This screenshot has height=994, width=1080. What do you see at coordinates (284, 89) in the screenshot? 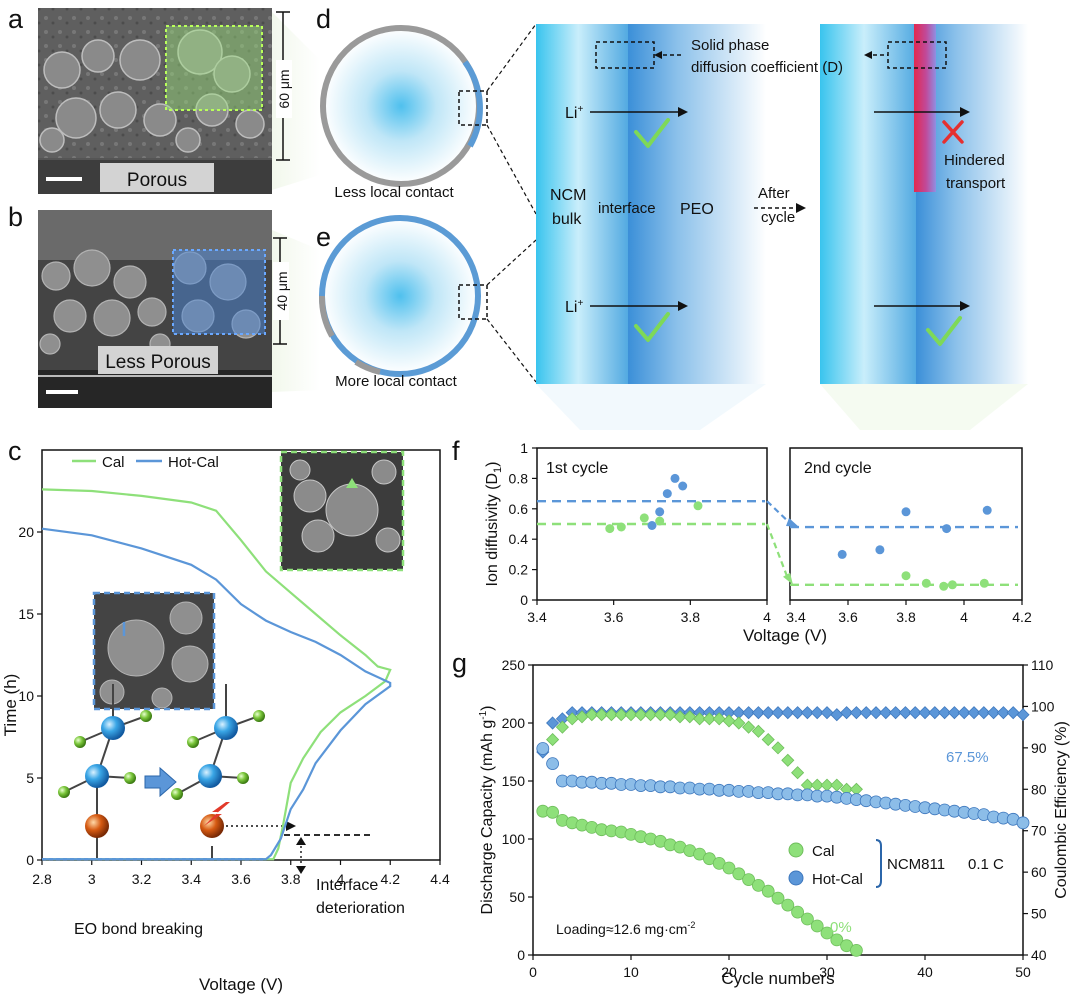
I see `dim-label-bg-a` at bounding box center [284, 89].